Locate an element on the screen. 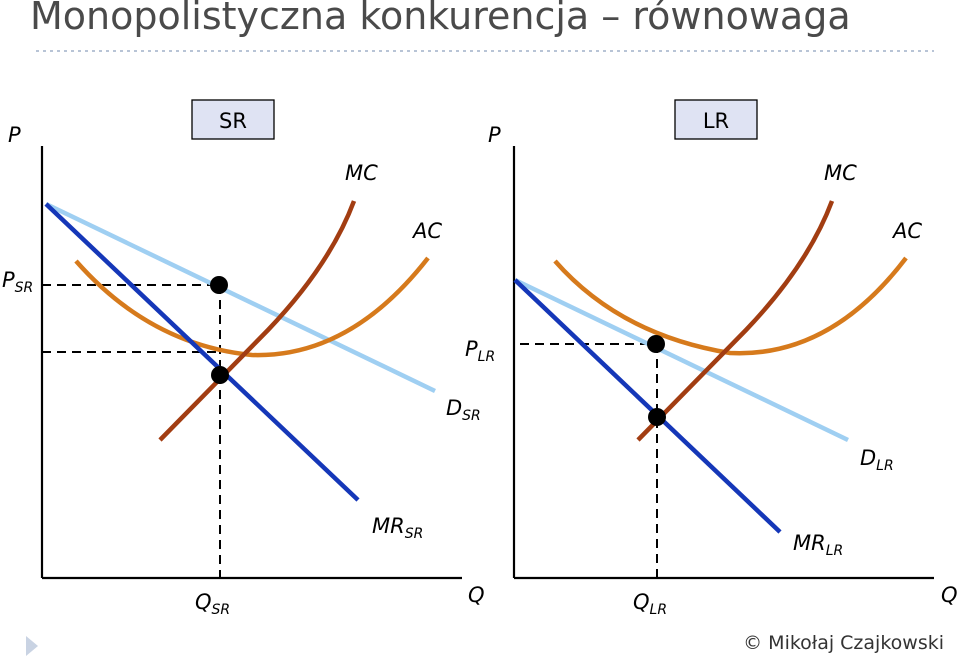  sr-ac-curve is located at coordinates (252, 307).